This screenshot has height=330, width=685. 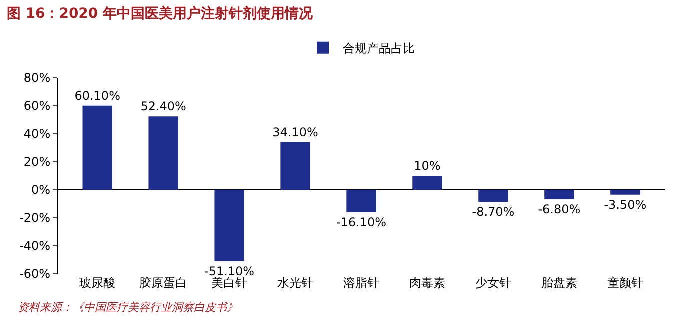 I want to click on text: 资料来源：《中国医疗美容行业洞察白皮书》, so click(x=128, y=307).